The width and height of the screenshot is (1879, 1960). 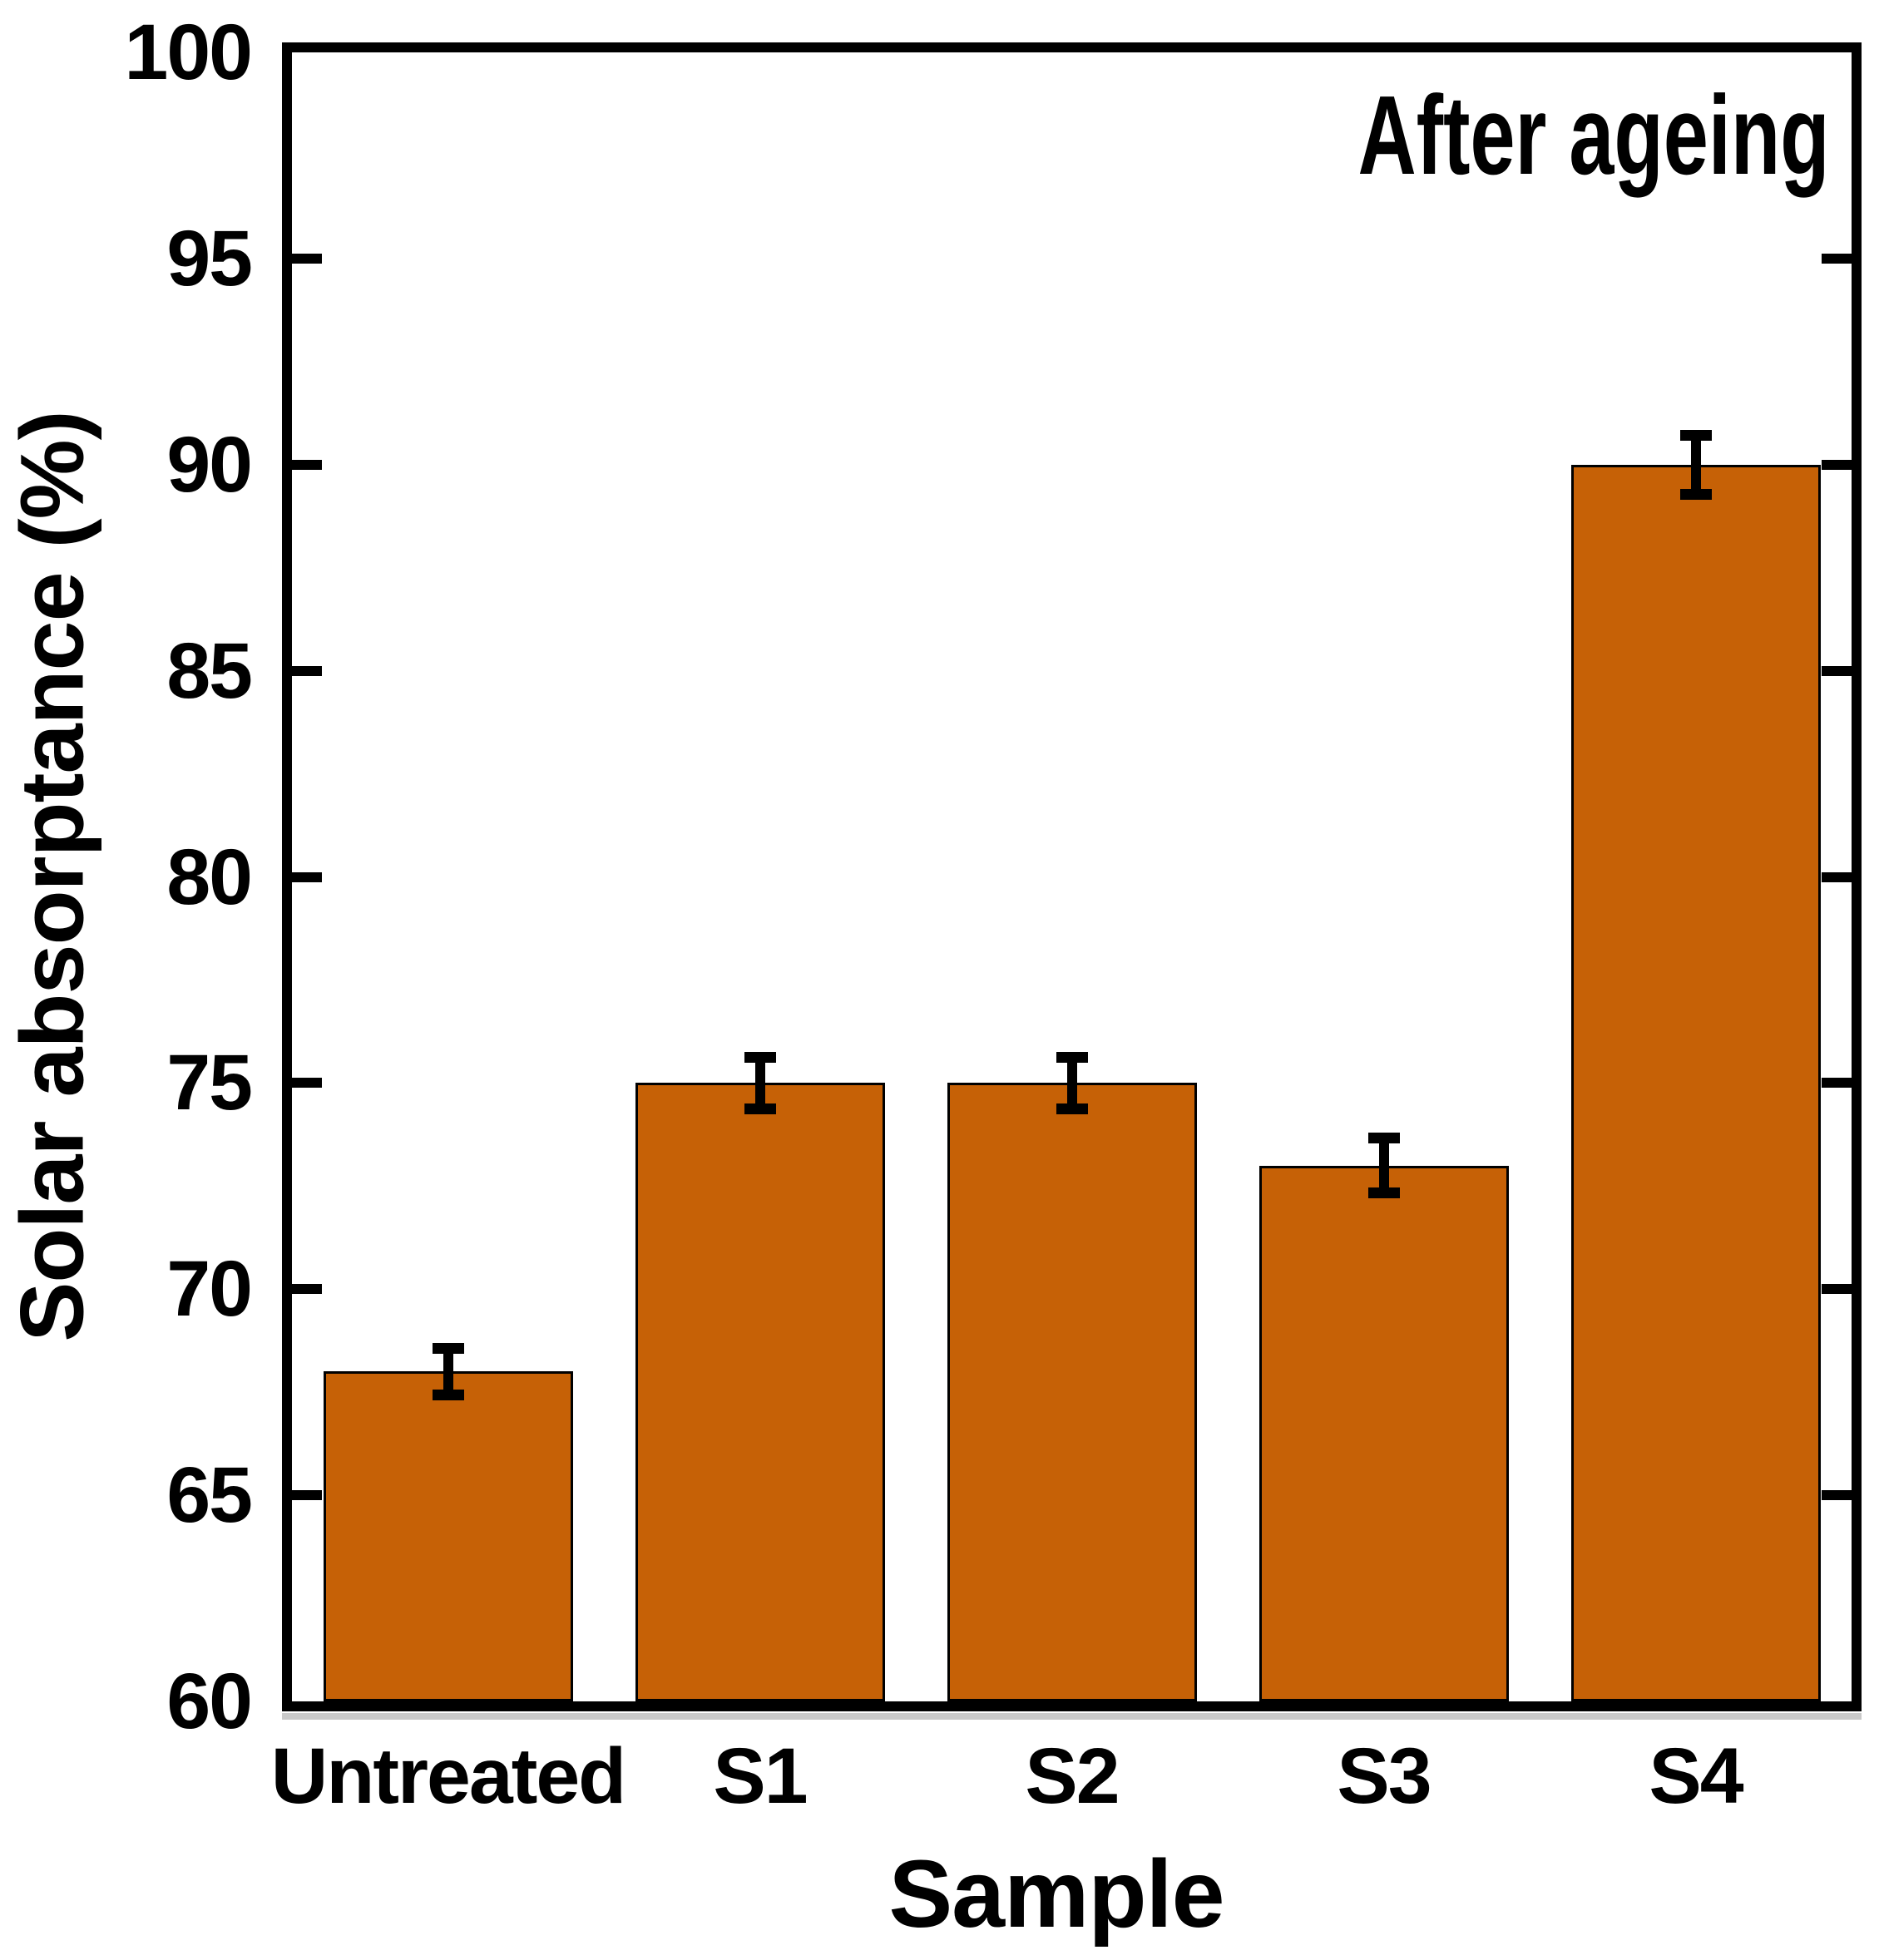 What do you see at coordinates (448, 1536) in the screenshot?
I see `bar-untreated` at bounding box center [448, 1536].